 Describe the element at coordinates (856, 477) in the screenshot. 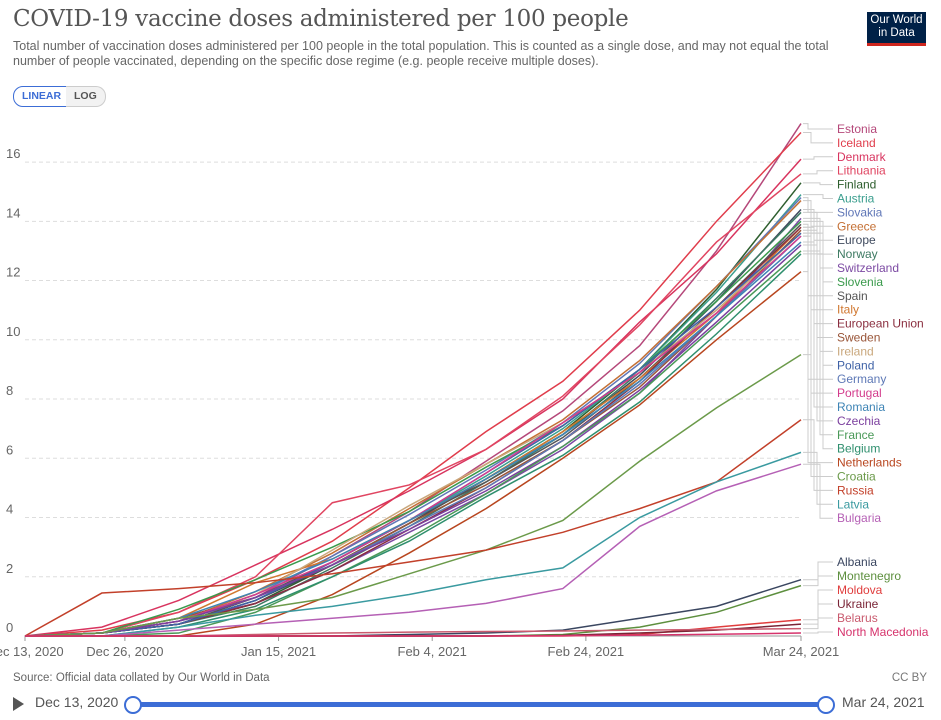

I see `legend-label: Croatia` at that location.